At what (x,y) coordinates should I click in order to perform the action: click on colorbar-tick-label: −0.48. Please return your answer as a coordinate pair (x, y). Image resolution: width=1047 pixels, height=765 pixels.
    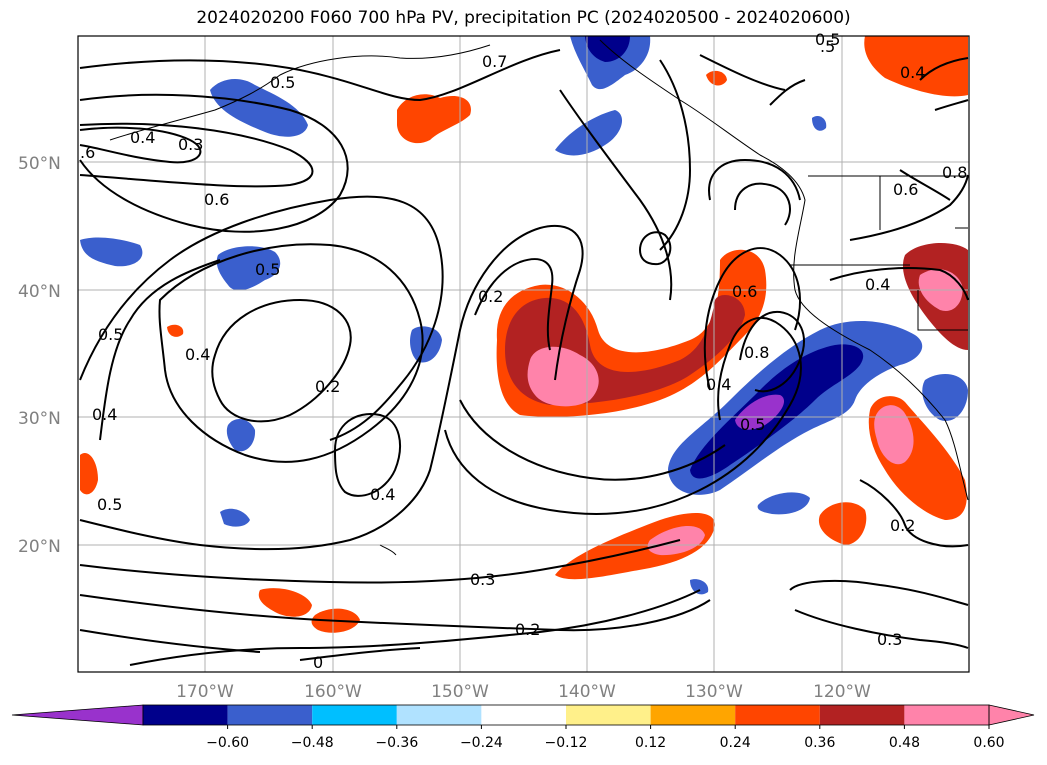
    Looking at the image, I should click on (312, 743).